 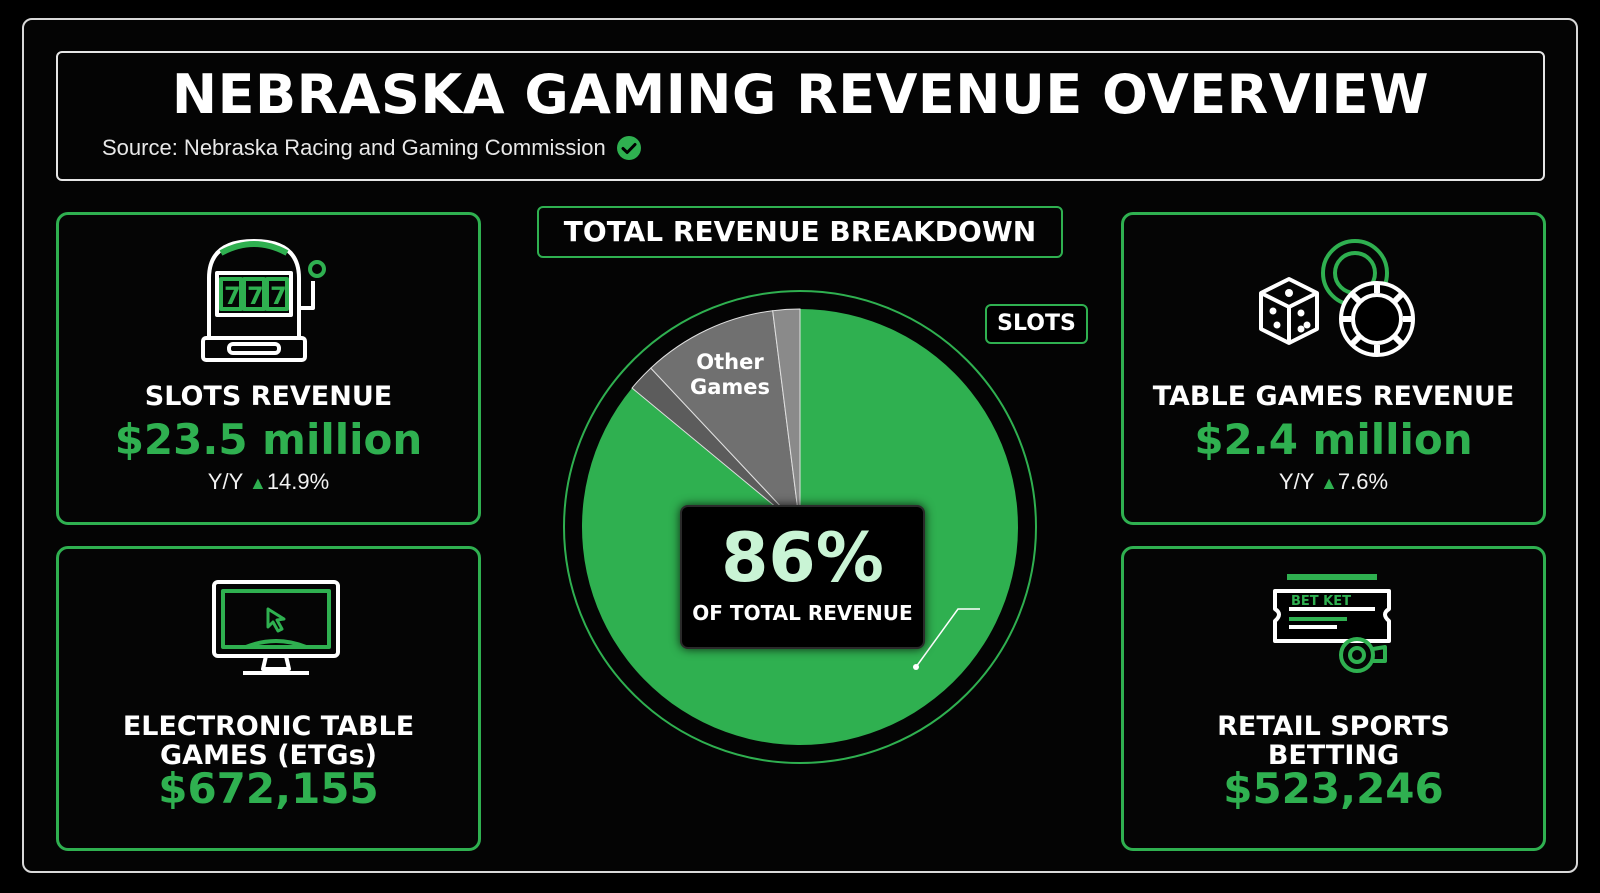 What do you see at coordinates (1333, 788) in the screenshot?
I see `sports-value: $523,246` at bounding box center [1333, 788].